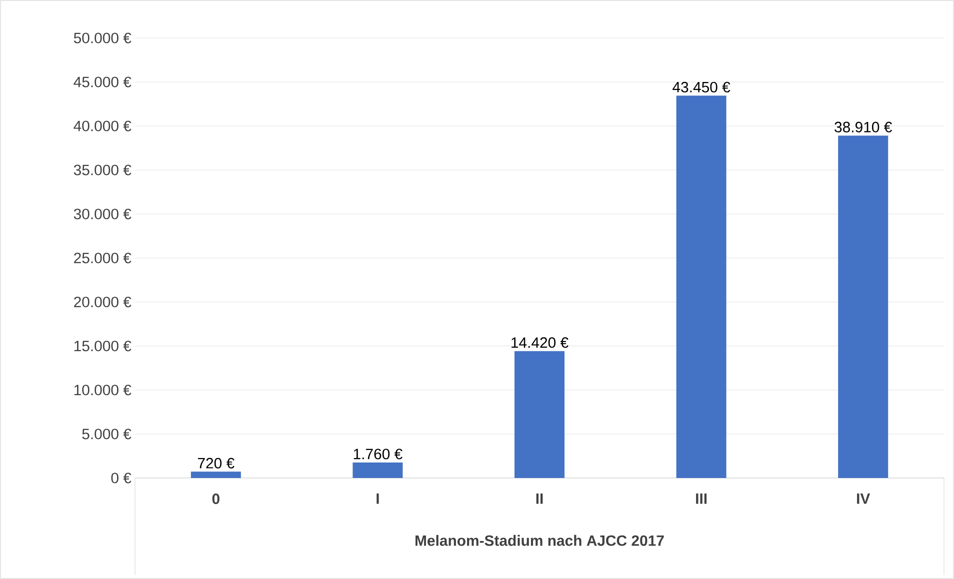 This screenshot has width=954, height=579. I want to click on y-tick-label: 10.000 €, so click(103, 390).